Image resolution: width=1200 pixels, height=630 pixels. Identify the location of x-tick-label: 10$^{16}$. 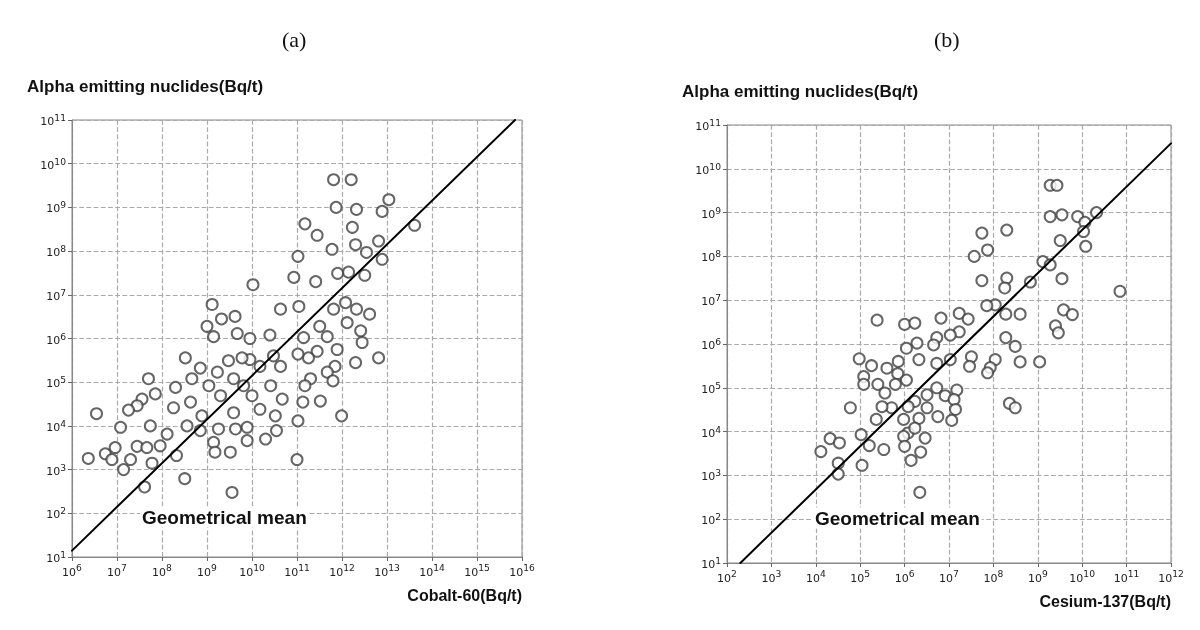
(522, 570).